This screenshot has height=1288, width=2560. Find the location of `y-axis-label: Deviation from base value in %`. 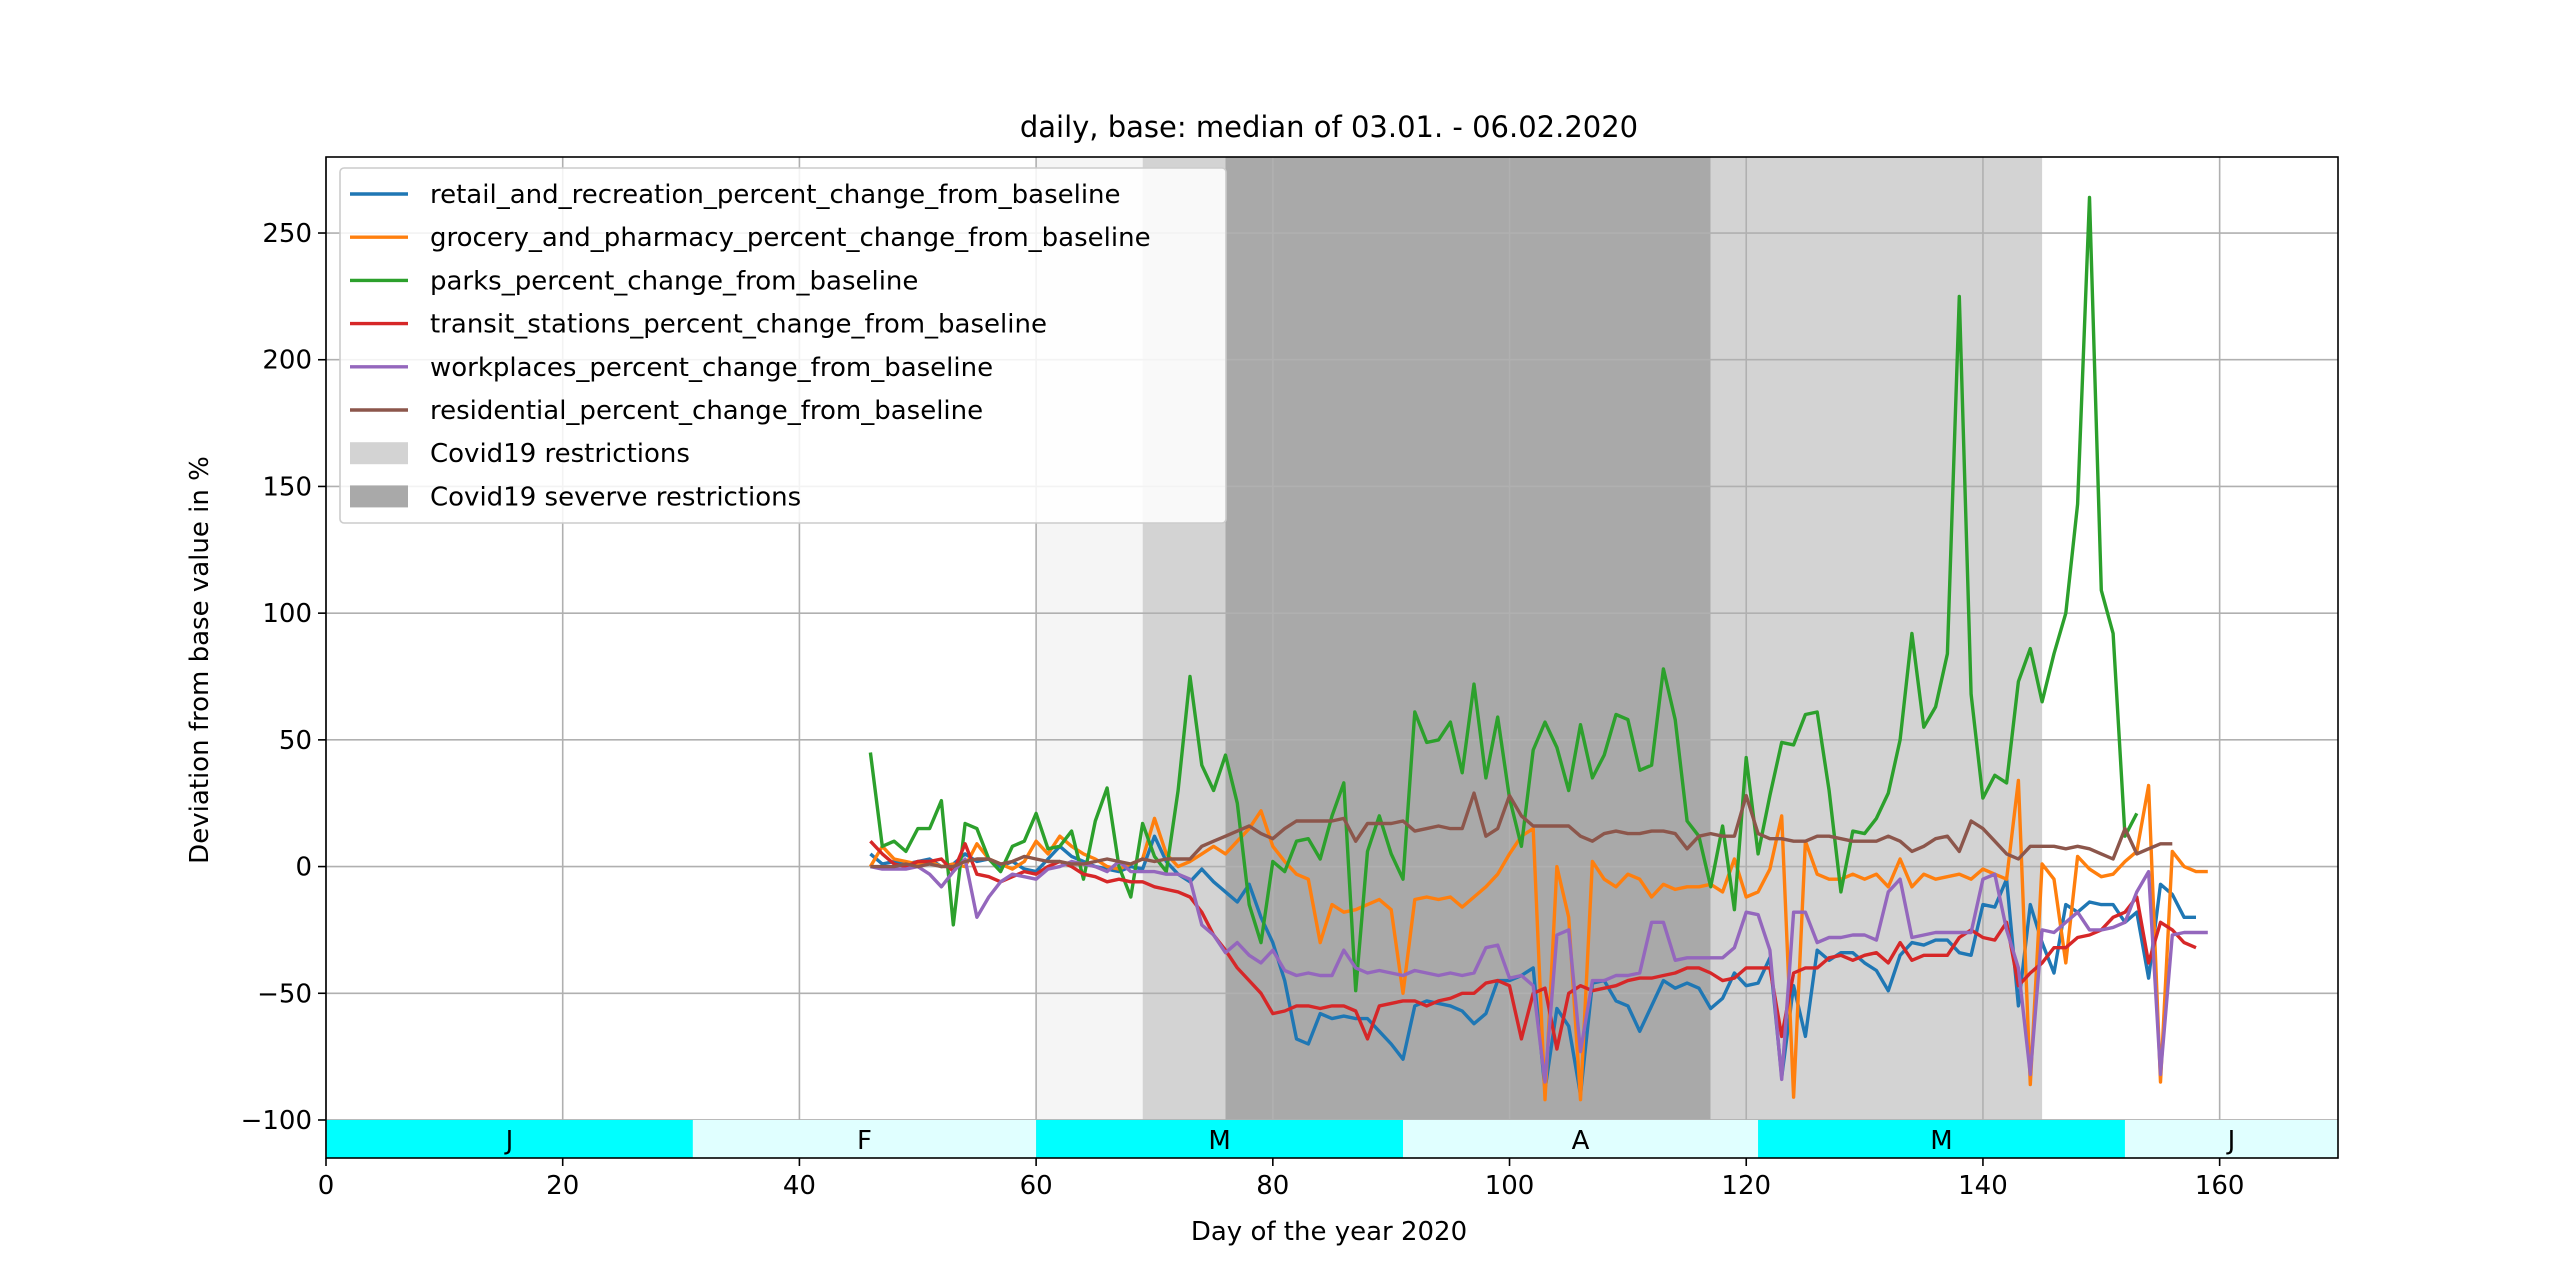

y-axis-label: Deviation from base value in % is located at coordinates (200, 660).